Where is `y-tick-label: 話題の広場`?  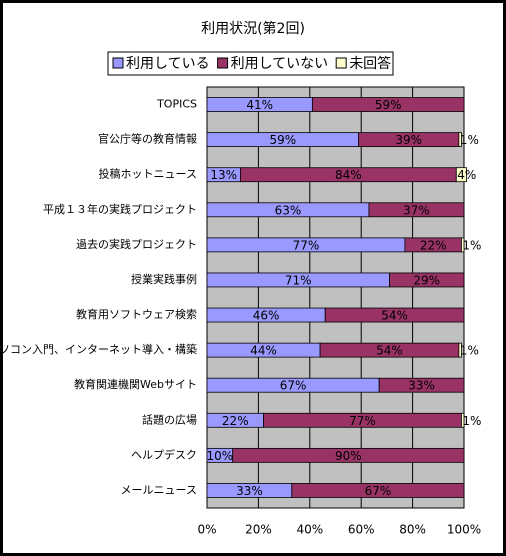 y-tick-label: 話題の広場 is located at coordinates (169, 419).